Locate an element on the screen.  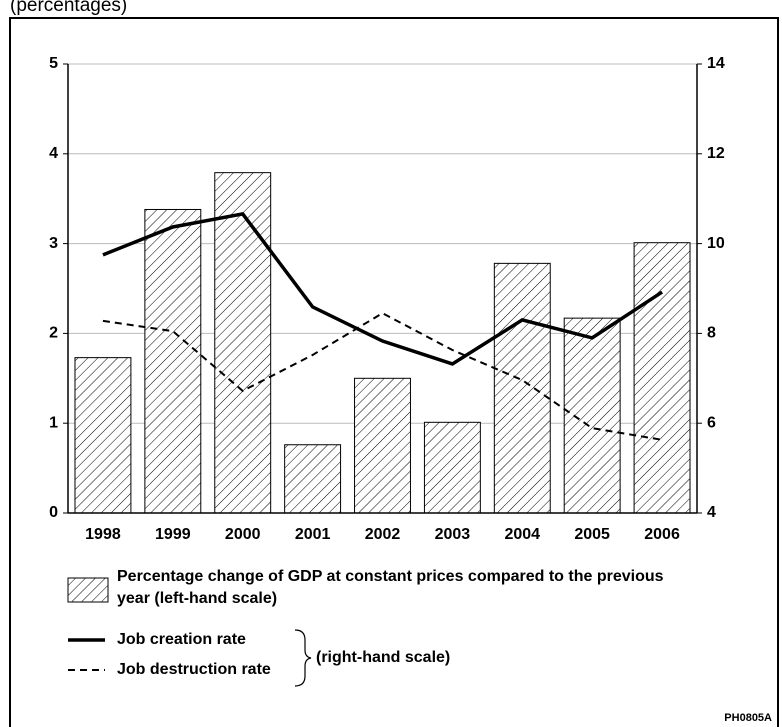
x-tick-label: 2004 is located at coordinates (522, 534).